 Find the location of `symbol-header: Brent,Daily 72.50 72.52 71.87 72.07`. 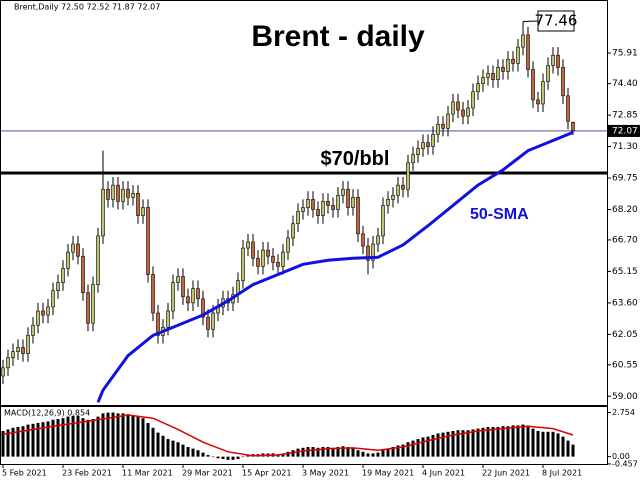

symbol-header: Brent,Daily 72.50 72.52 71.87 72.07 is located at coordinates (87, 7).